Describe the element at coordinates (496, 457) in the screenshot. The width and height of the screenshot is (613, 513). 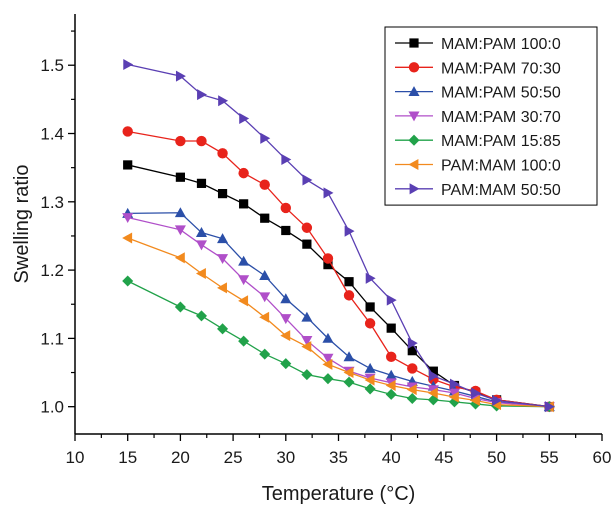
I see `x-tick-label: 50` at that location.